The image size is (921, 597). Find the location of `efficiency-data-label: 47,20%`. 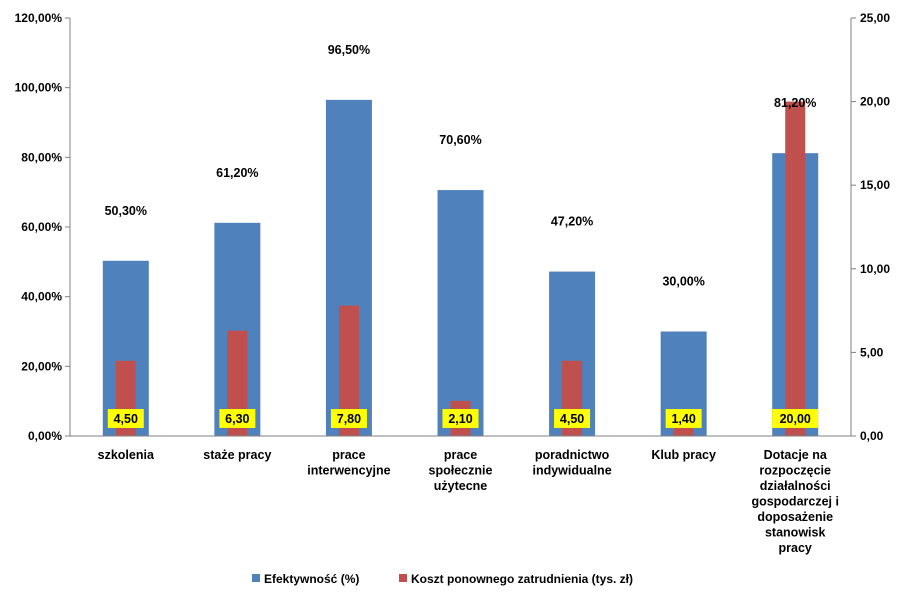

efficiency-data-label: 47,20% is located at coordinates (572, 222).